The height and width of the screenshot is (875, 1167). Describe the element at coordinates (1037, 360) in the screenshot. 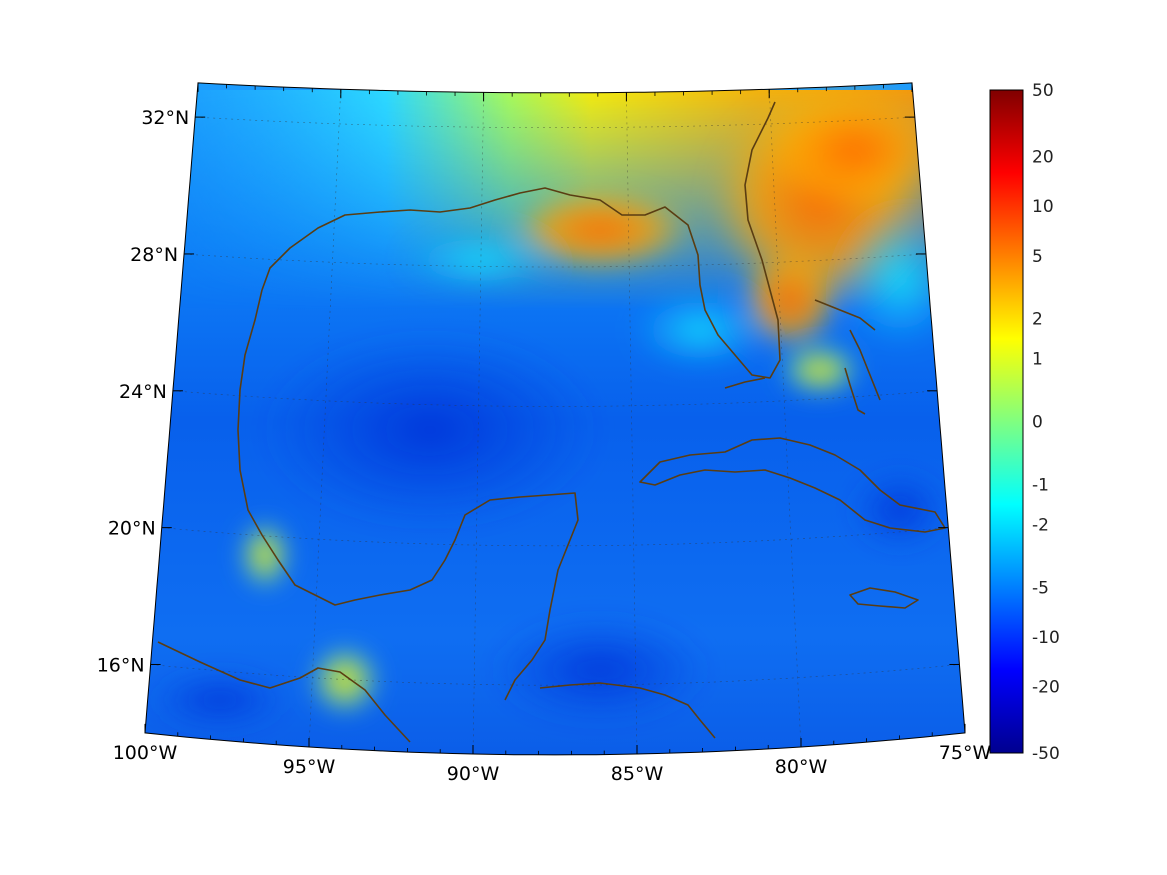

I see `colorbar-tick-label: 1` at that location.